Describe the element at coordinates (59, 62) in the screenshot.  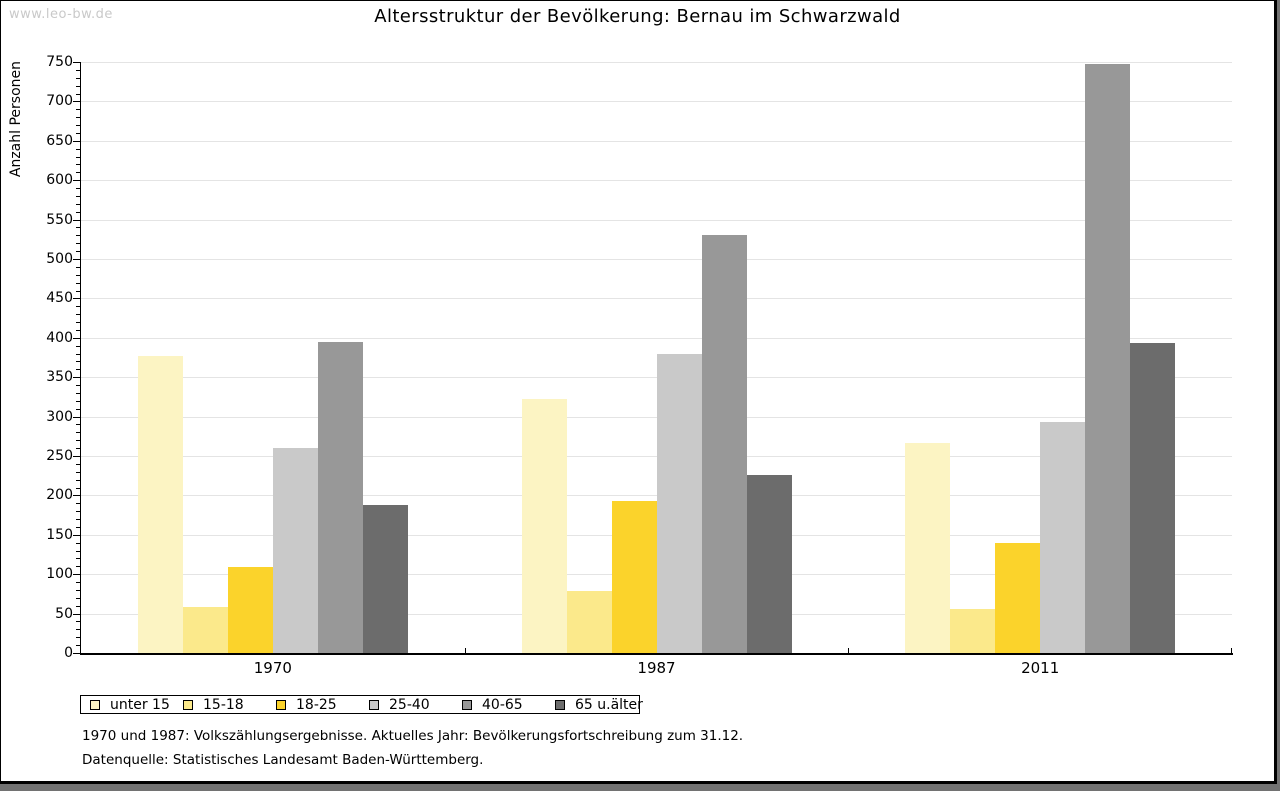
I see `y-tick-label-750: 750` at that location.